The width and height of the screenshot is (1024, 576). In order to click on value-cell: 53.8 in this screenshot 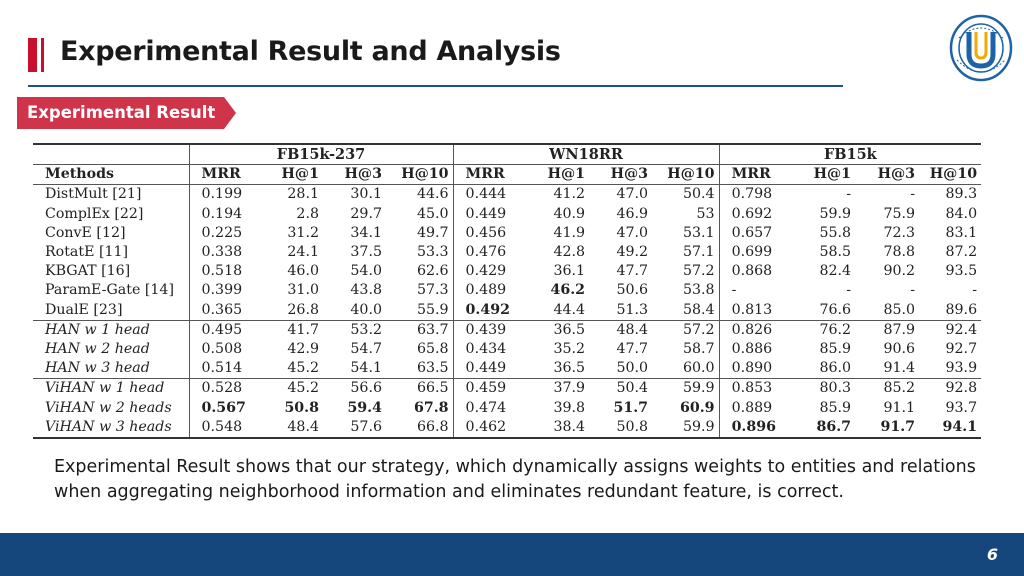, I will do `click(698, 290)`.